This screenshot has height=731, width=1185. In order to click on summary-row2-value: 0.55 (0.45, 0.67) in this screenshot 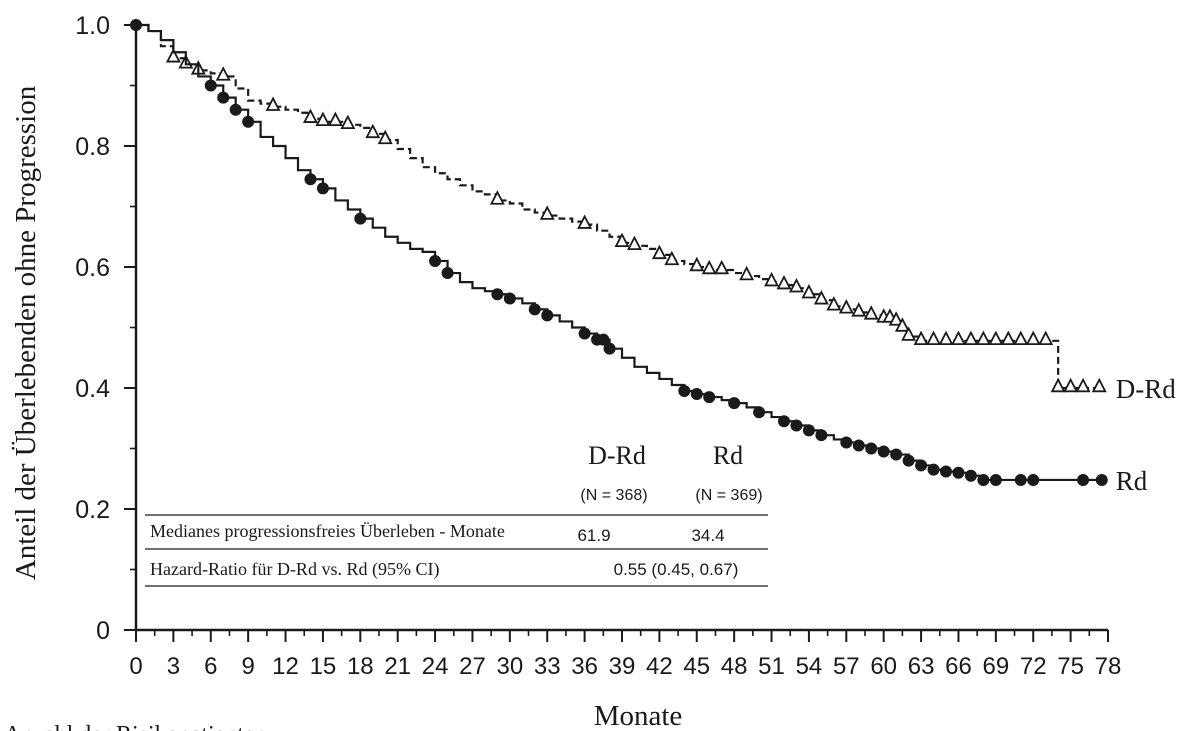, I will do `click(676, 569)`.